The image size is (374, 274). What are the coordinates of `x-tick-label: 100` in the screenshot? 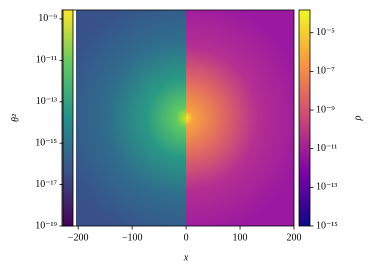 It's located at (240, 237).